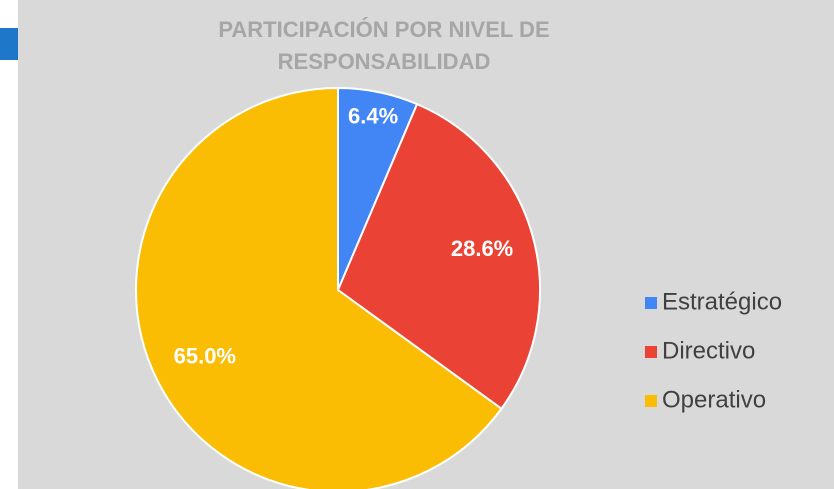  Describe the element at coordinates (9, 44) in the screenshot. I see `side-tab` at that location.